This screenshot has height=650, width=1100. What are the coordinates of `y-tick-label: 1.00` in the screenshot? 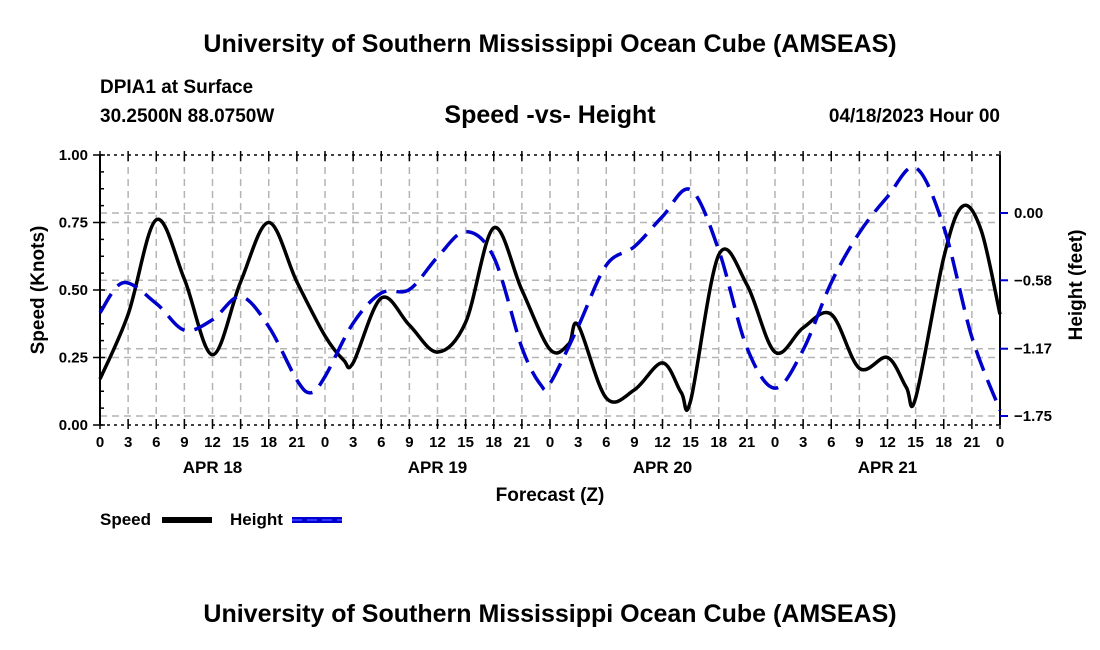 It's located at (73, 155).